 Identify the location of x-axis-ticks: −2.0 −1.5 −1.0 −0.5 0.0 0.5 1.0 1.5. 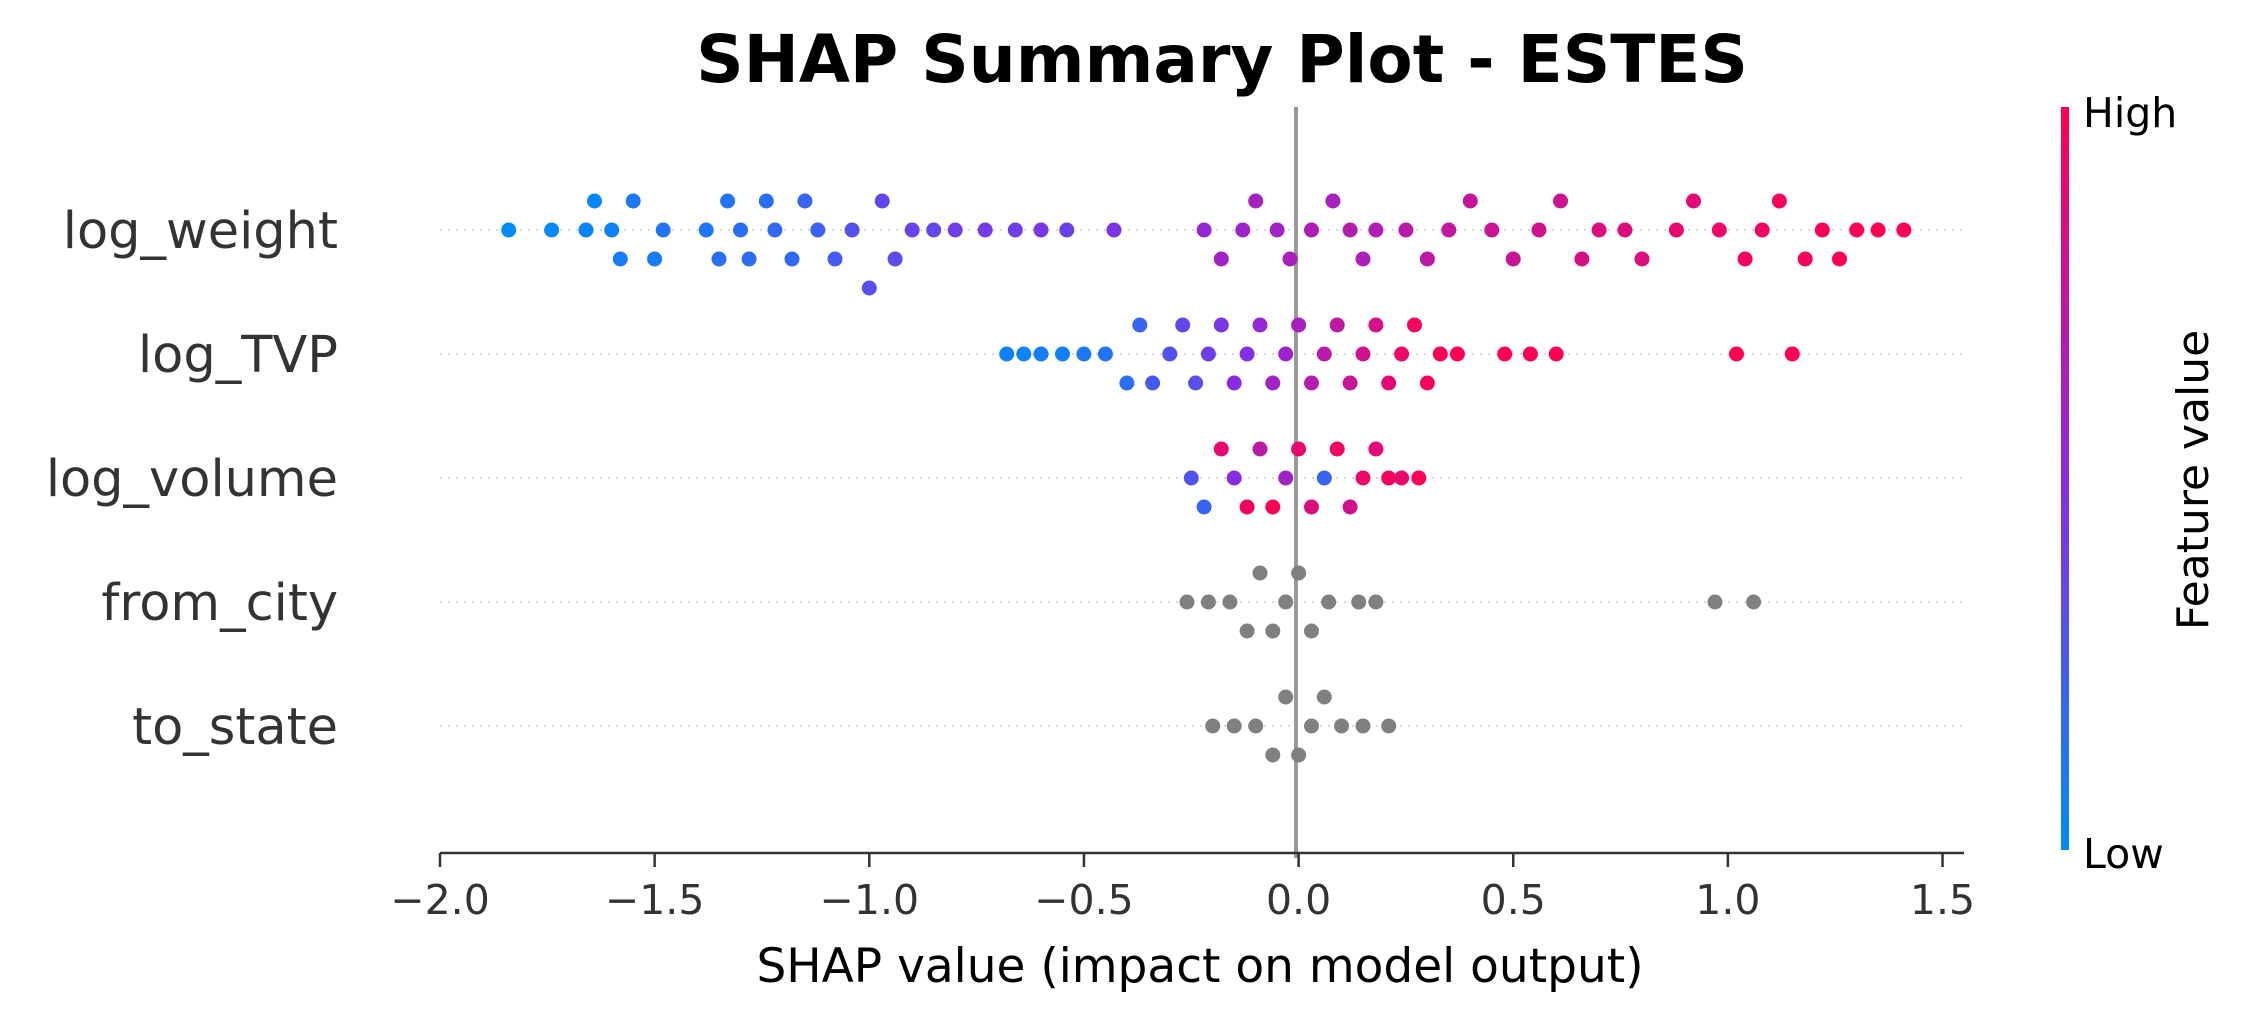
(1182, 888).